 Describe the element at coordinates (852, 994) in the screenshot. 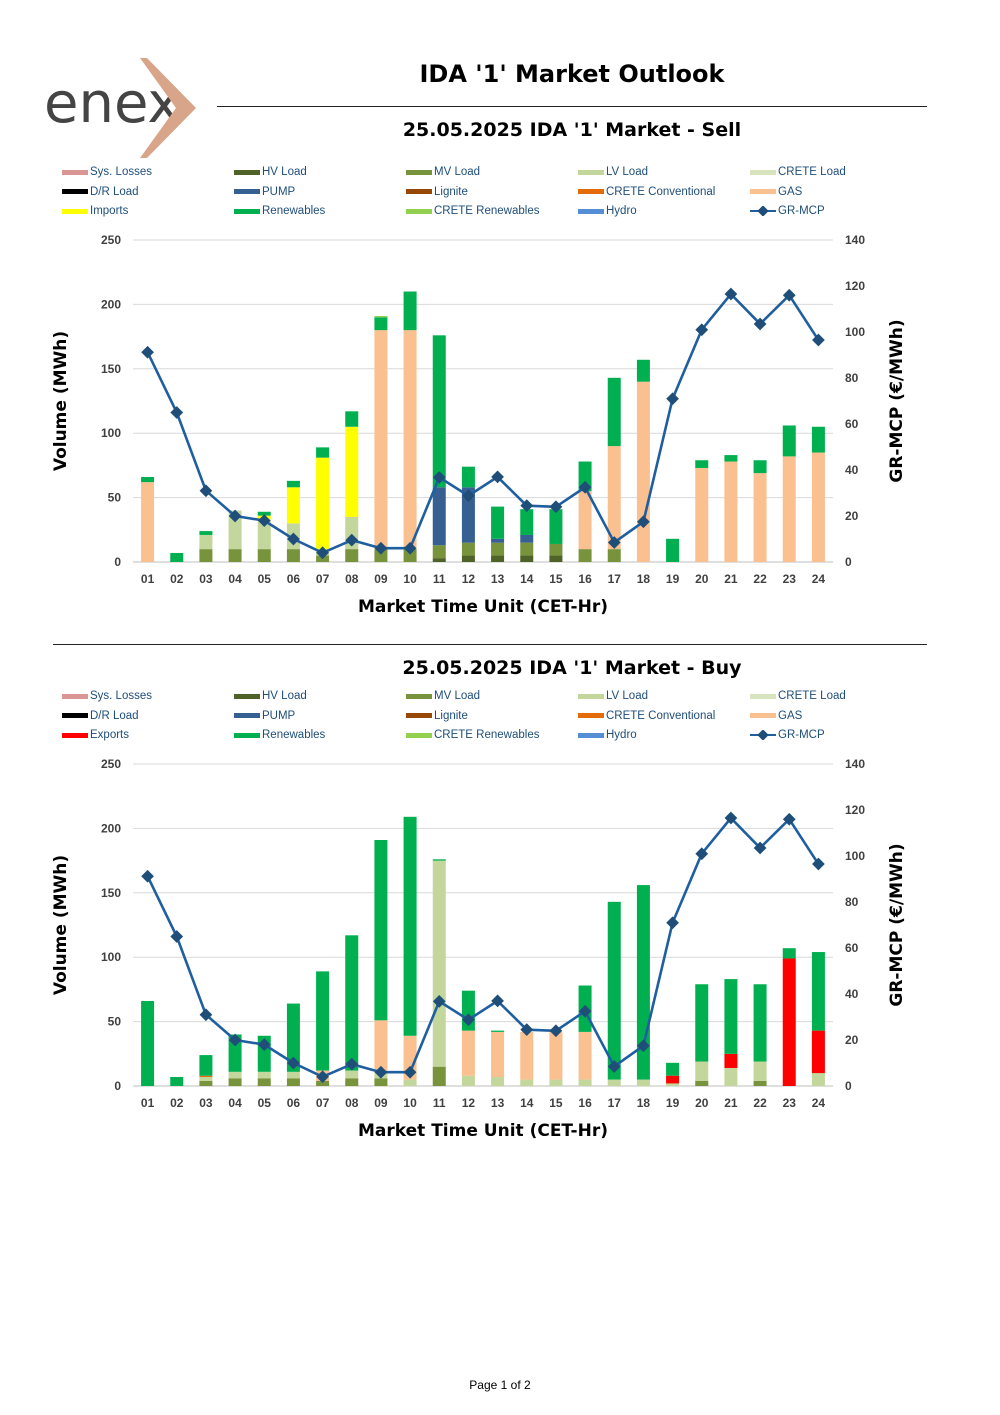

I see `y2-tick-label: 40` at that location.